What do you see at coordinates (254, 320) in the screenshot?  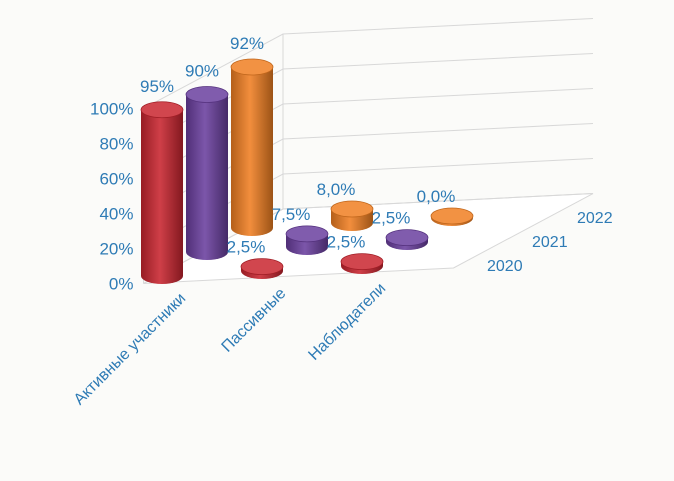 I see `category-label: Пассивные` at bounding box center [254, 320].